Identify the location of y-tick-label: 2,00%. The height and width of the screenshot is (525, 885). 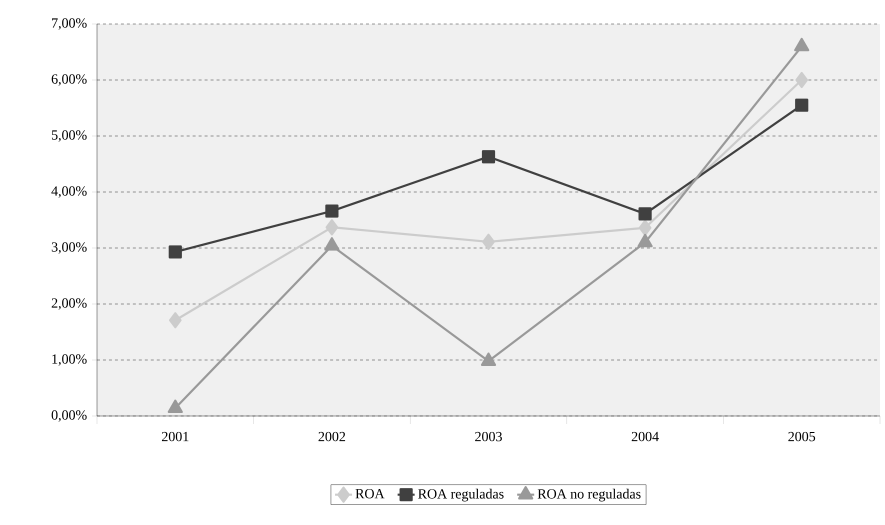
(69, 304).